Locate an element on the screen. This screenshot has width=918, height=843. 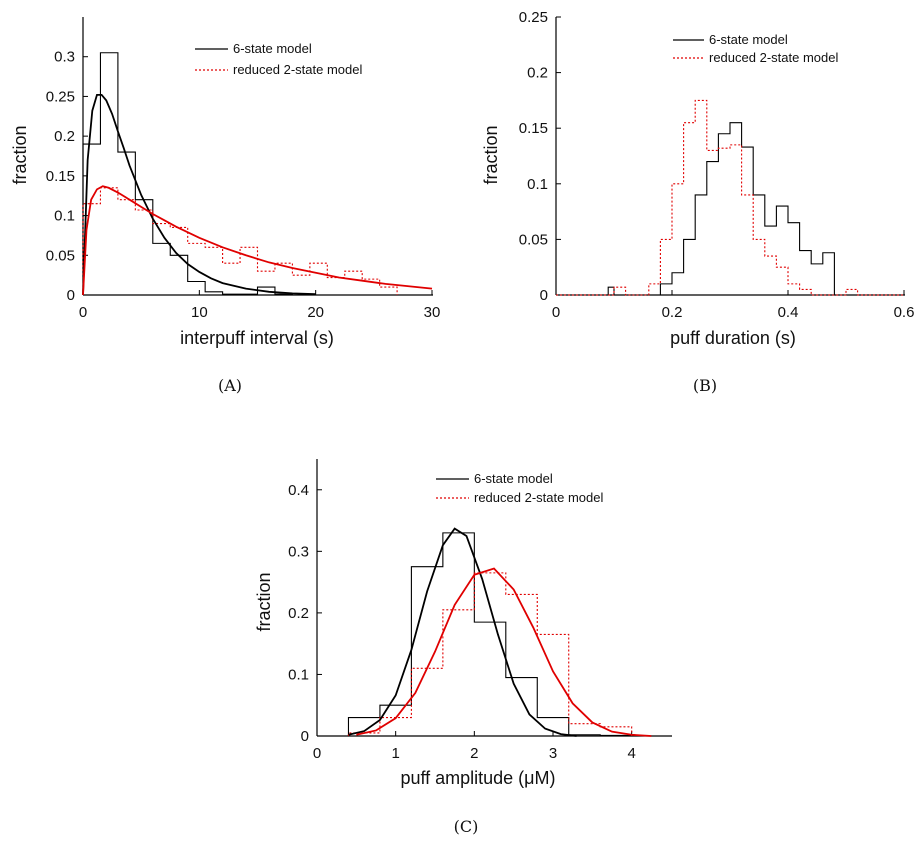
x-tick-label: 10 is located at coordinates (199, 312).